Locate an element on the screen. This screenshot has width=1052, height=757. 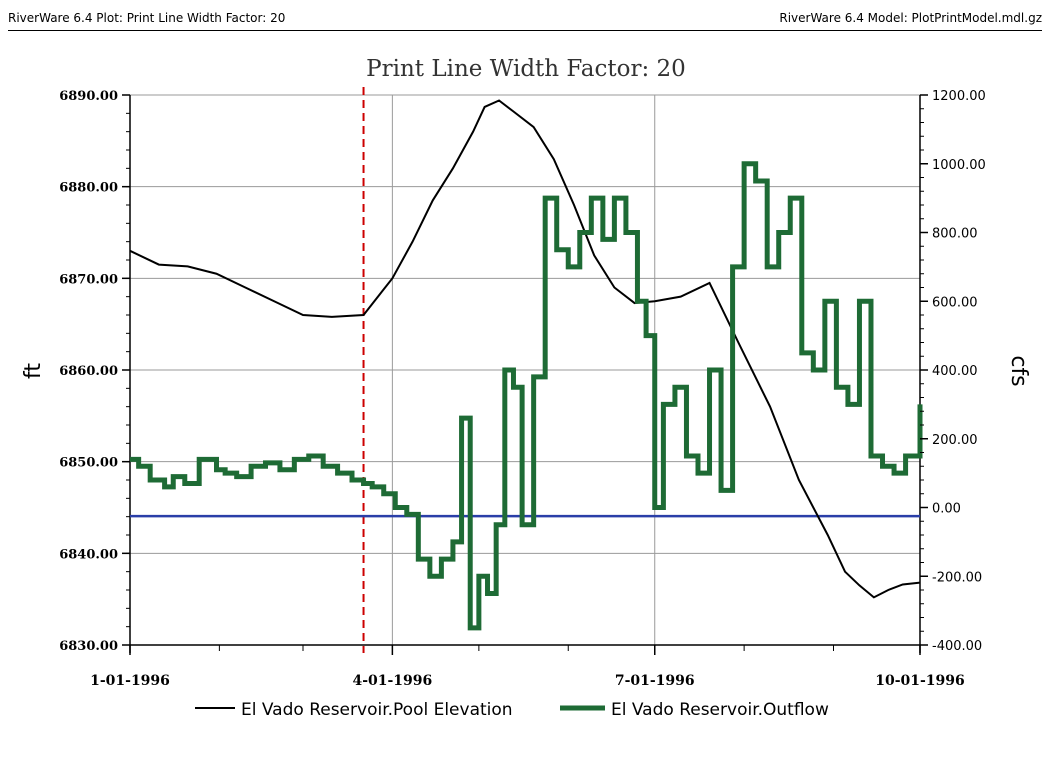
right-tick-label: 400.00 is located at coordinates (955, 371).